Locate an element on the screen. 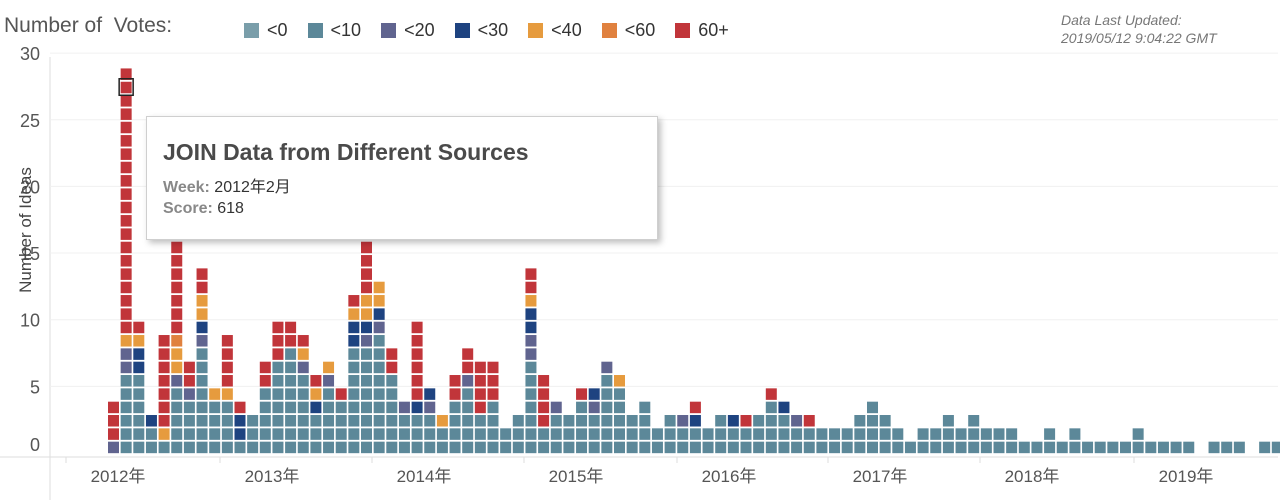 The height and width of the screenshot is (500, 1280). legend-item: <10 is located at coordinates (334, 30).